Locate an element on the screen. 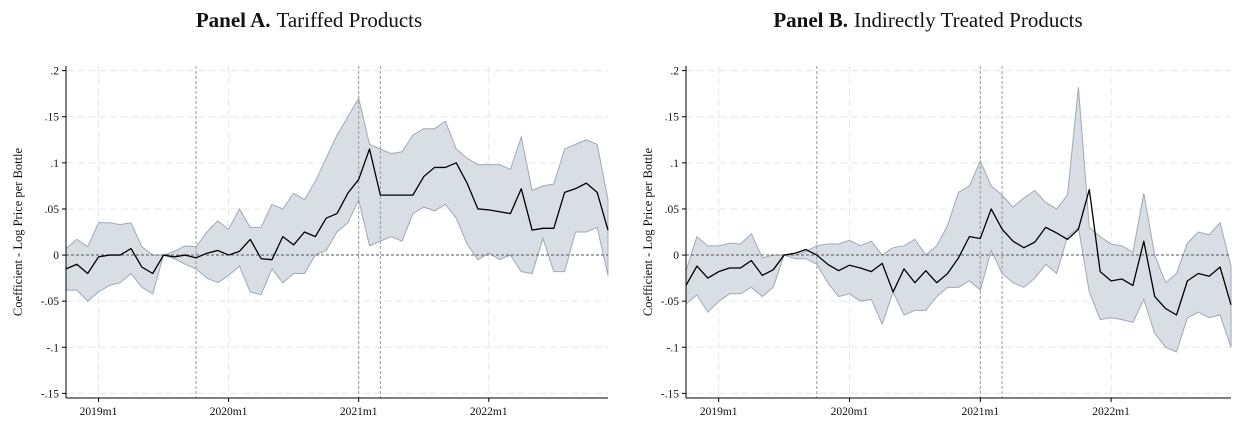 This screenshot has width=1236, height=422. panel-a-y-tick-label: .15 is located at coordinates (52, 118).